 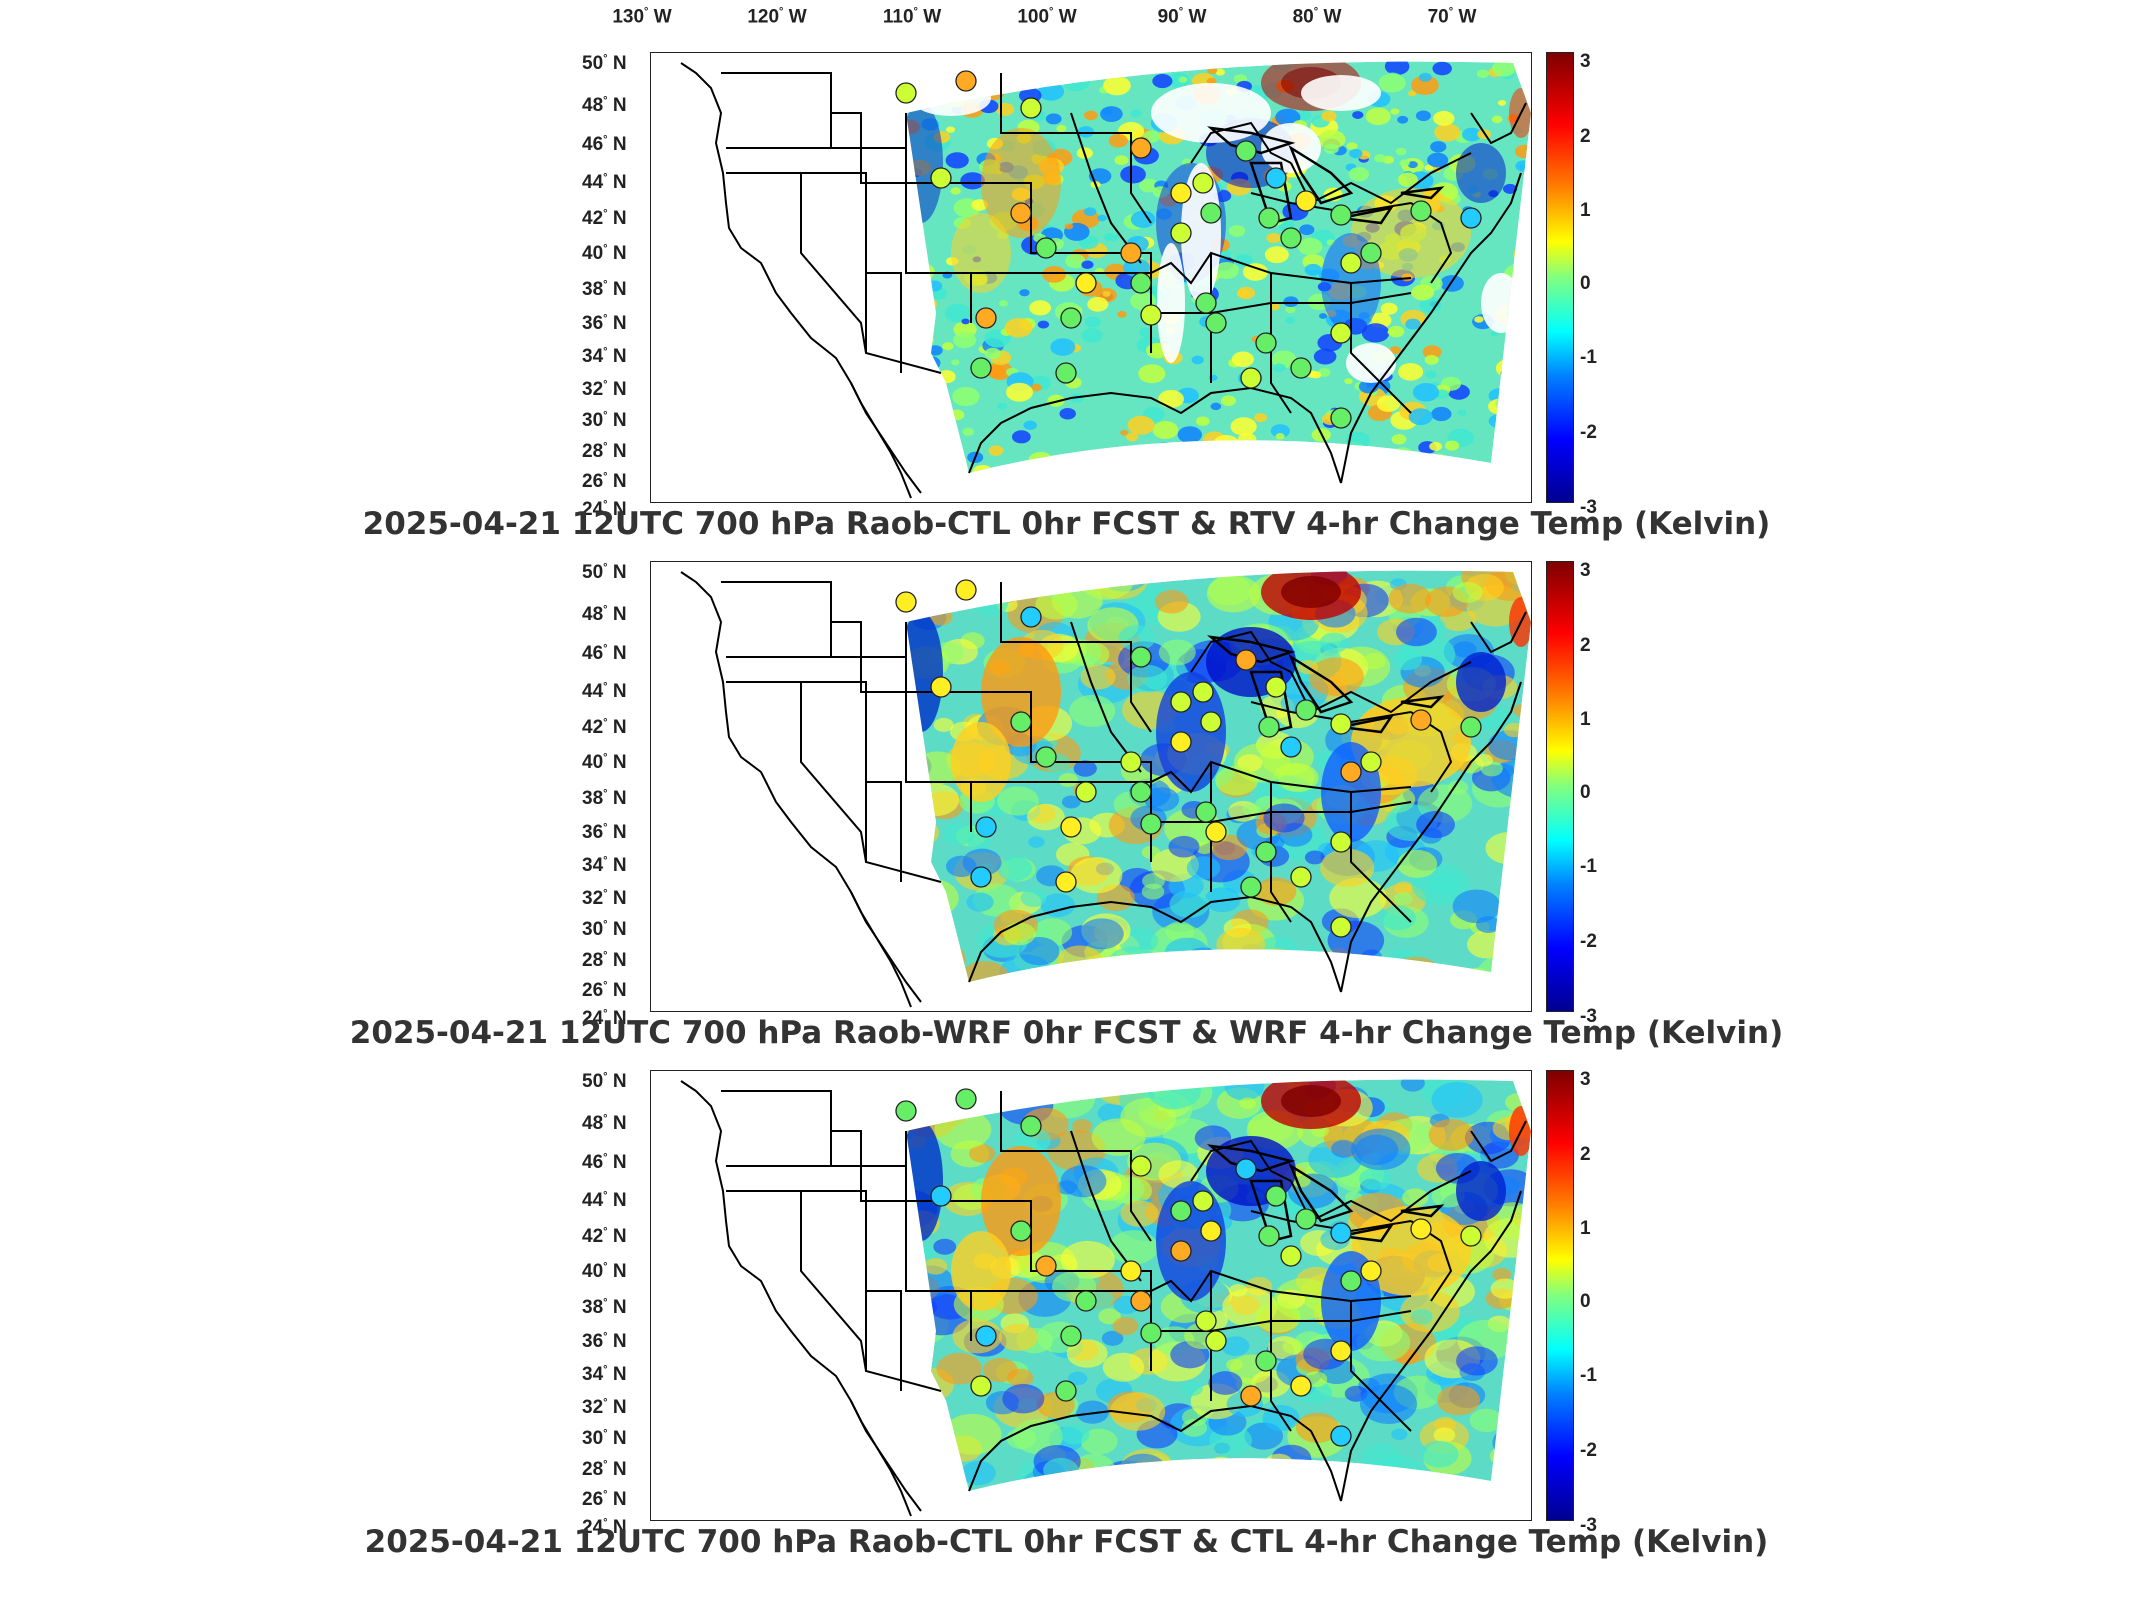 I want to click on lon-label: 90° W, so click(x=1182, y=17).